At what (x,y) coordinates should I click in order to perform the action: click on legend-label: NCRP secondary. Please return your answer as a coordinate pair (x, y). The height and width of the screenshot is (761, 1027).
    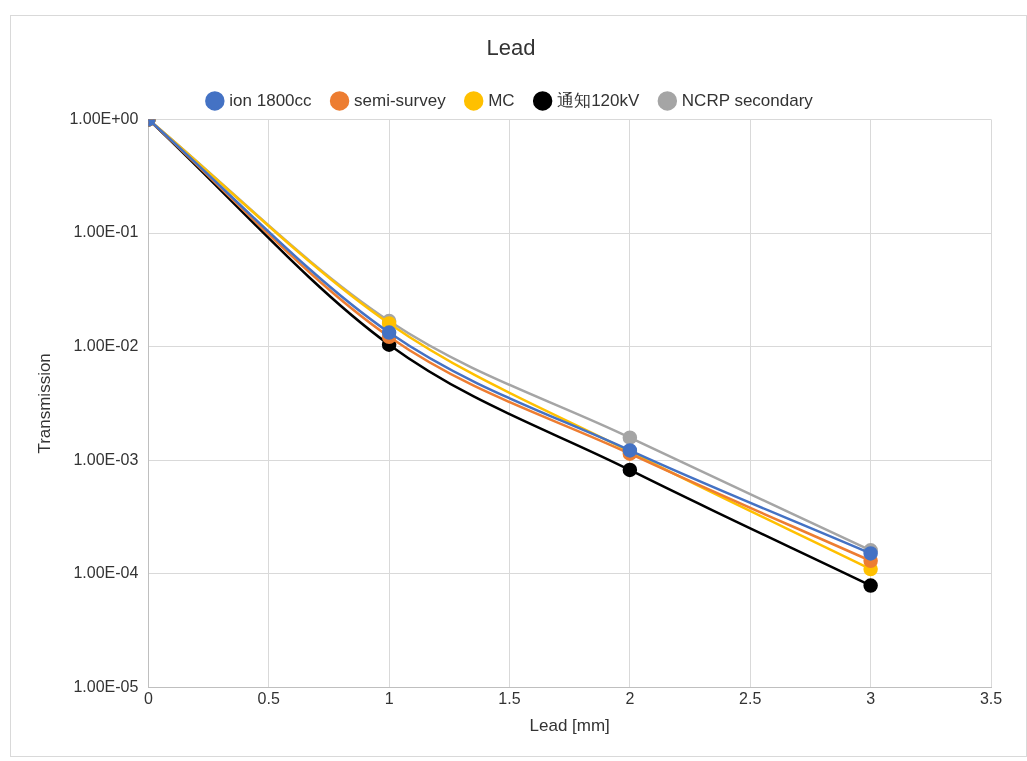
    Looking at the image, I should click on (747, 100).